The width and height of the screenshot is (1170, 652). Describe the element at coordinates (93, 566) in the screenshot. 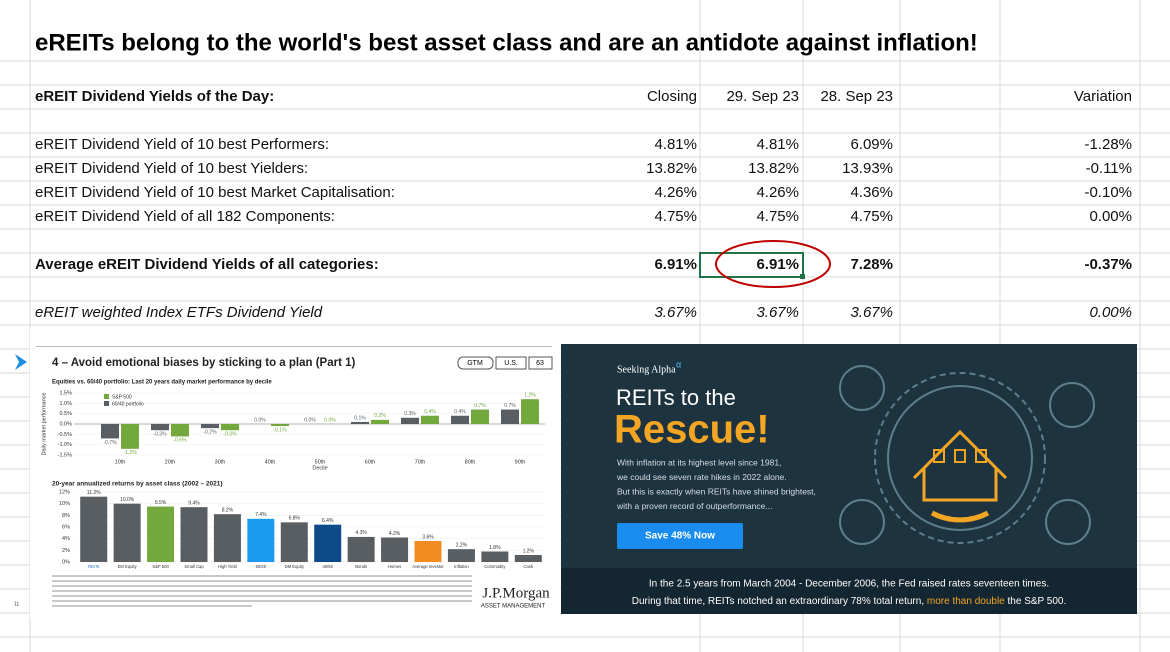

I see `x-tick-label: REITs` at that location.